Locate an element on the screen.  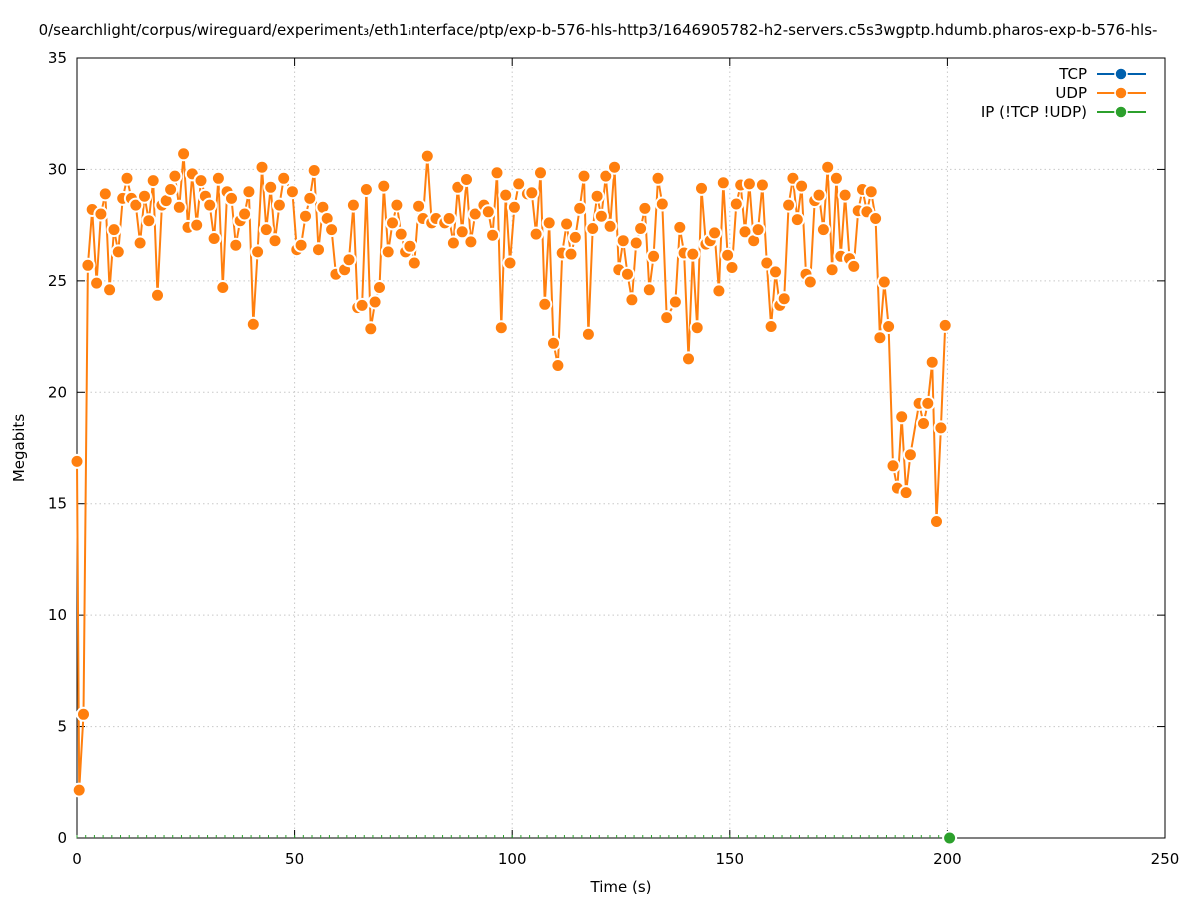
y-axis-title: Megabits is located at coordinates (19, 448).